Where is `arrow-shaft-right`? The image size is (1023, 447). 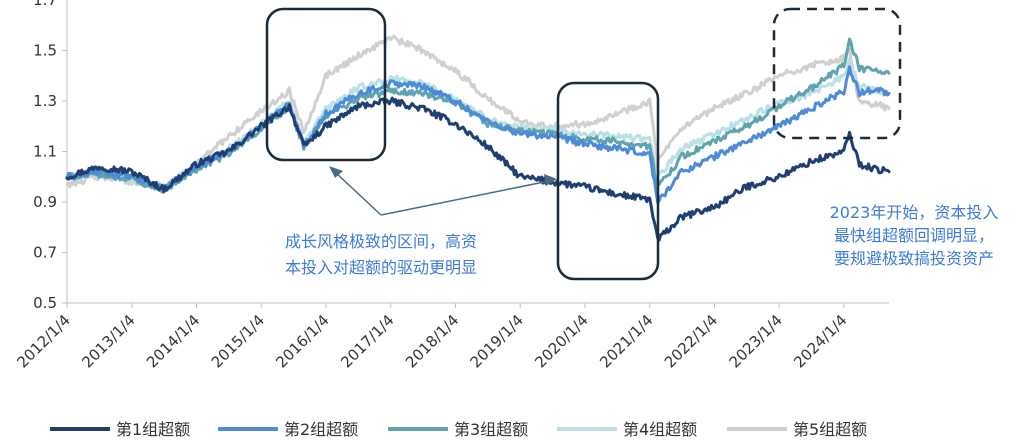
arrow-shaft-right is located at coordinates (465, 198).